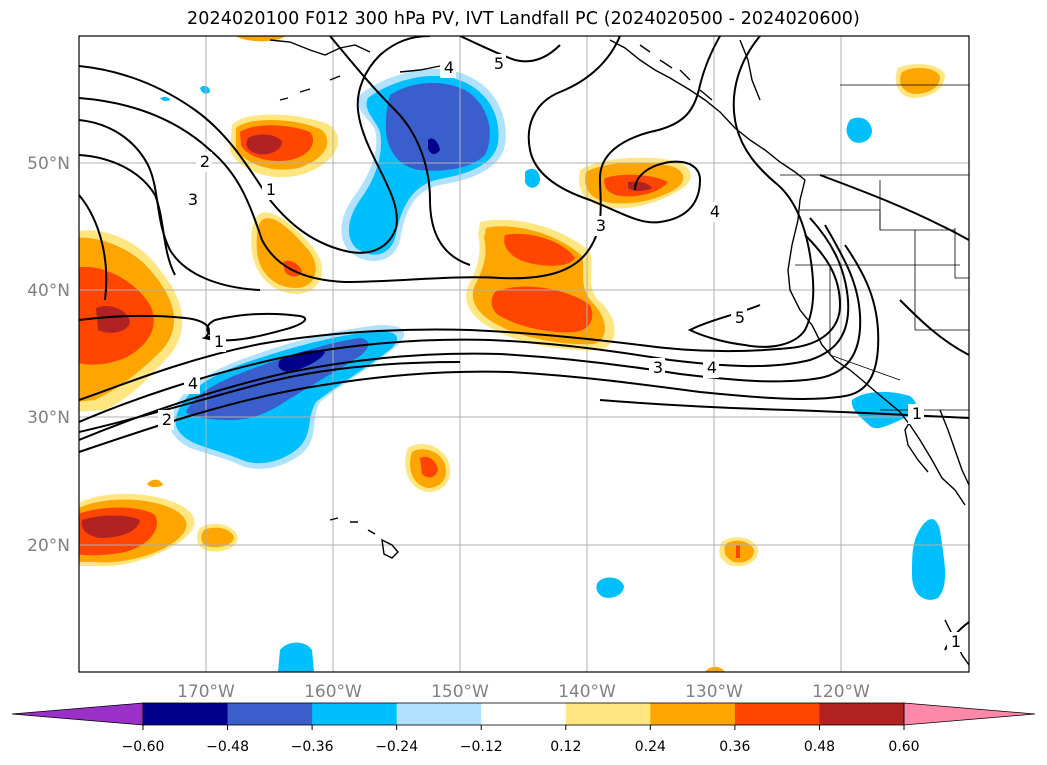  Describe the element at coordinates (819, 747) in the screenshot. I see `colorbar-tick-label: 0.48` at that location.